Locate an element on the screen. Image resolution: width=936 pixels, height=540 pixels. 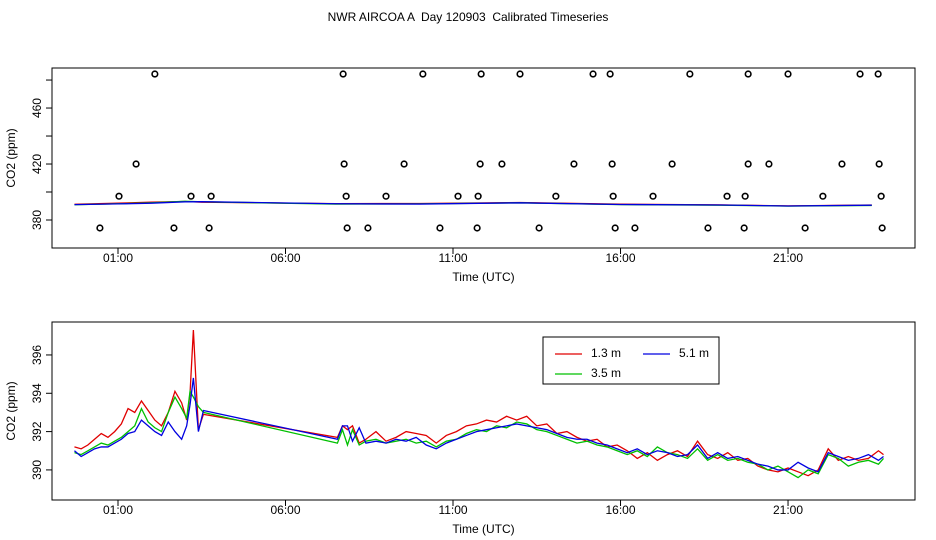
legend-label: 5.1 m is located at coordinates (694, 353).